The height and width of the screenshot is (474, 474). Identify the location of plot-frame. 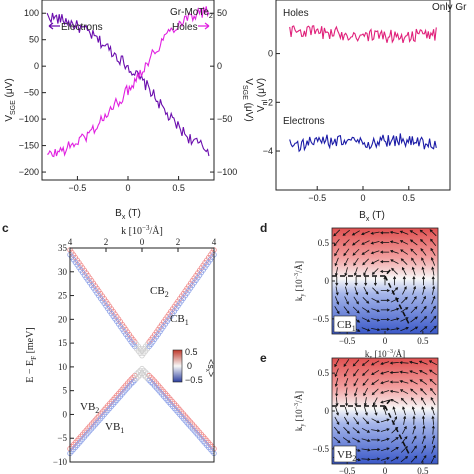
(363, 95).